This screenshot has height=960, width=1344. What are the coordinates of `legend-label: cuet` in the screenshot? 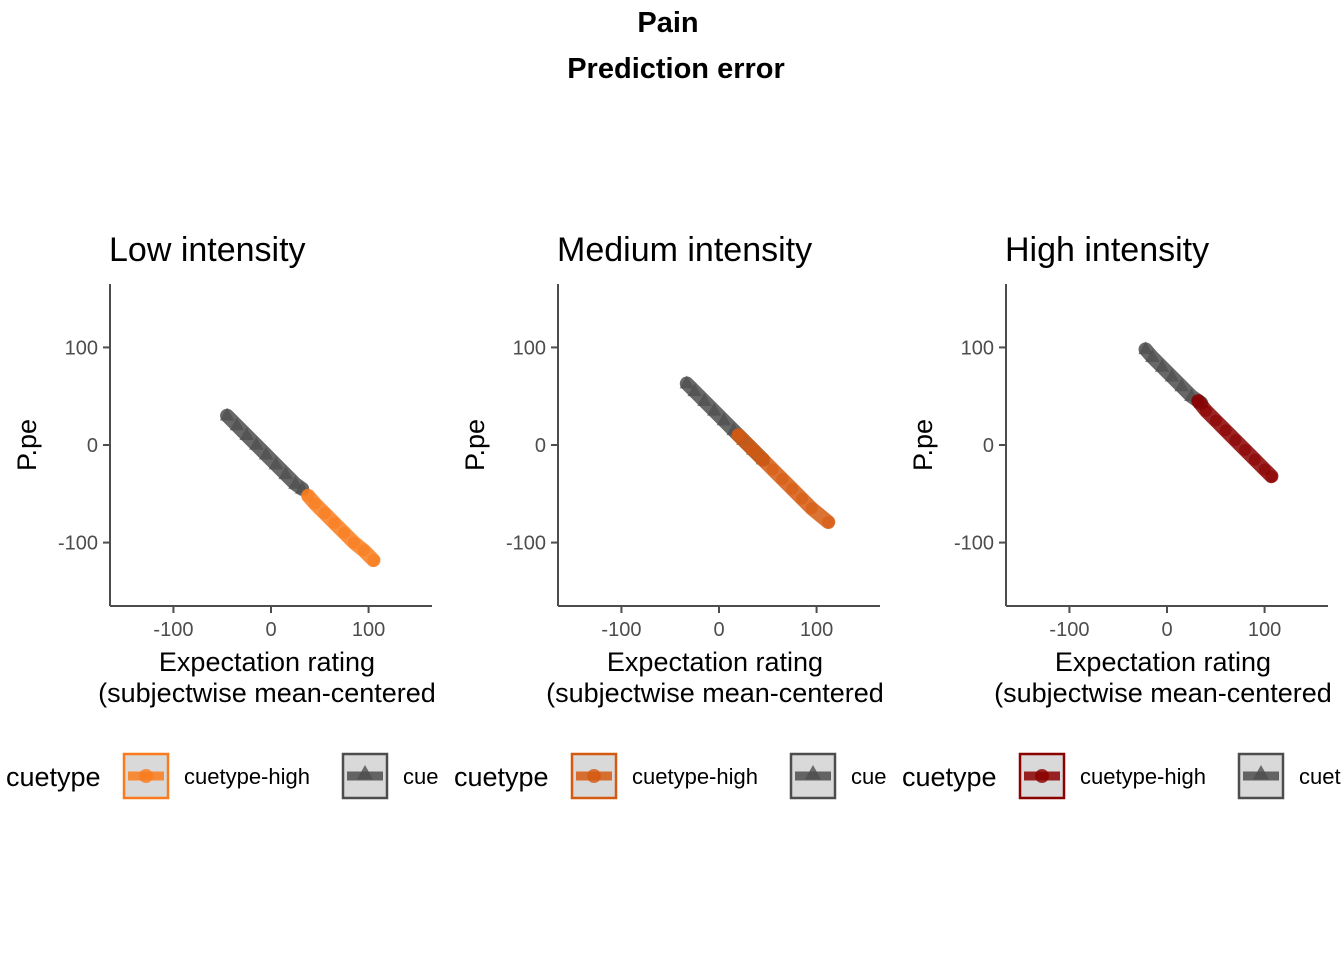 It's located at (1320, 776).